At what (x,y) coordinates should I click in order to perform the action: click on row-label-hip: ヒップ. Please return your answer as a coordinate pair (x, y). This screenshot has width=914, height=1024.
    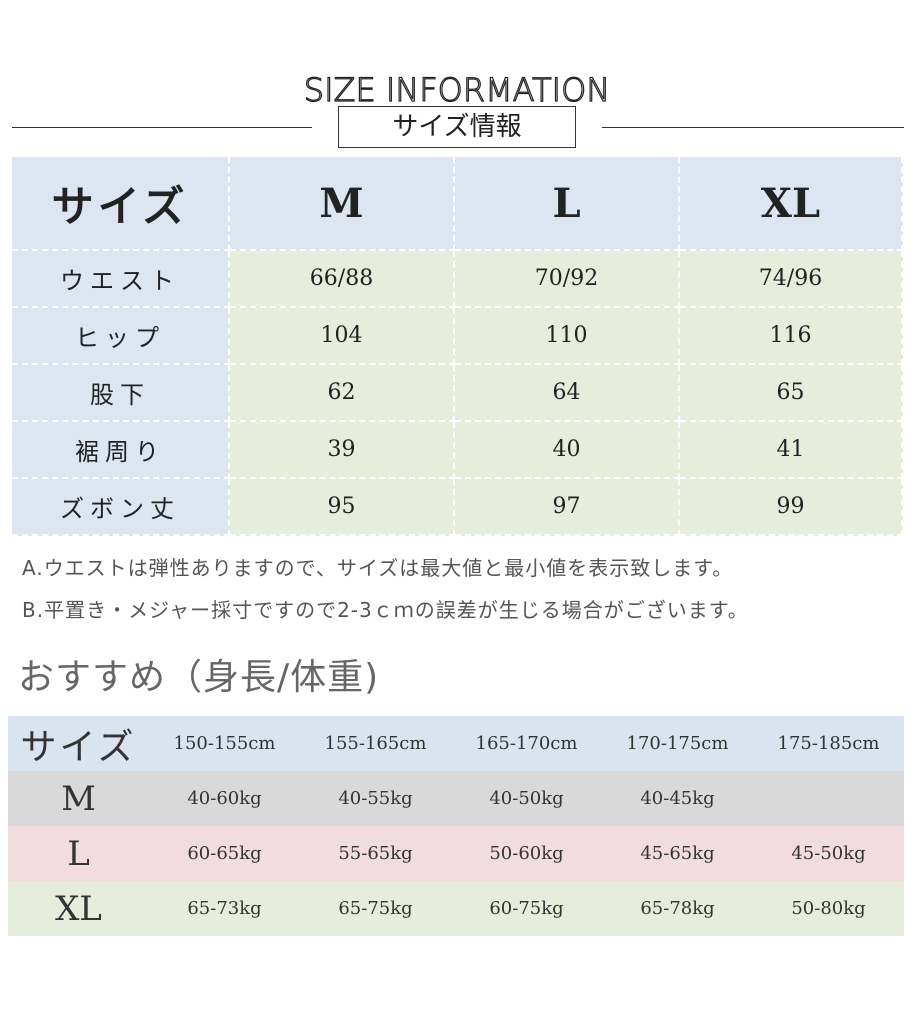
    Looking at the image, I should click on (121, 336).